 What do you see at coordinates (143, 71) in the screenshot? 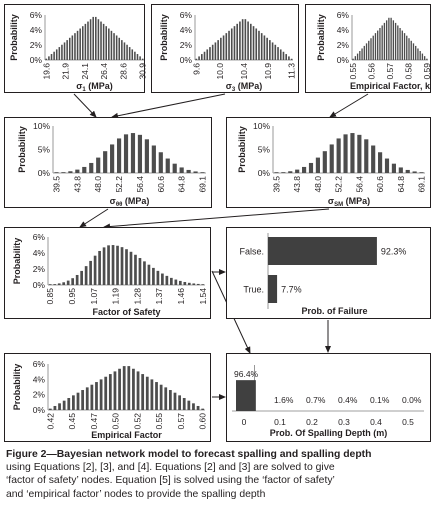
I see `x-tick-label: 30.9` at bounding box center [143, 71].